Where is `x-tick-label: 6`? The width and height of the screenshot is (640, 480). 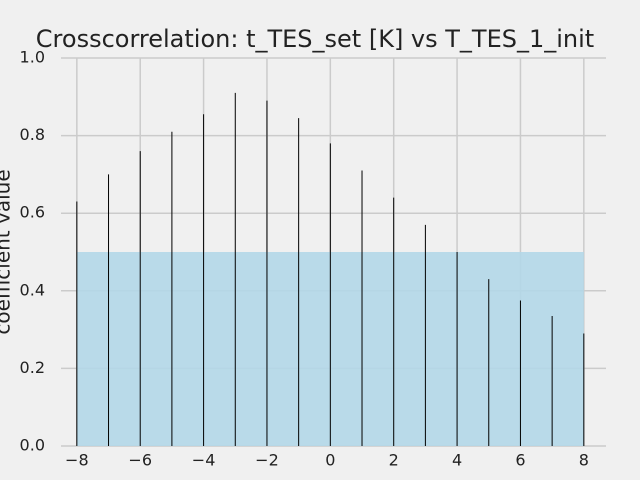 x-tick-label: 6 is located at coordinates (520, 460).